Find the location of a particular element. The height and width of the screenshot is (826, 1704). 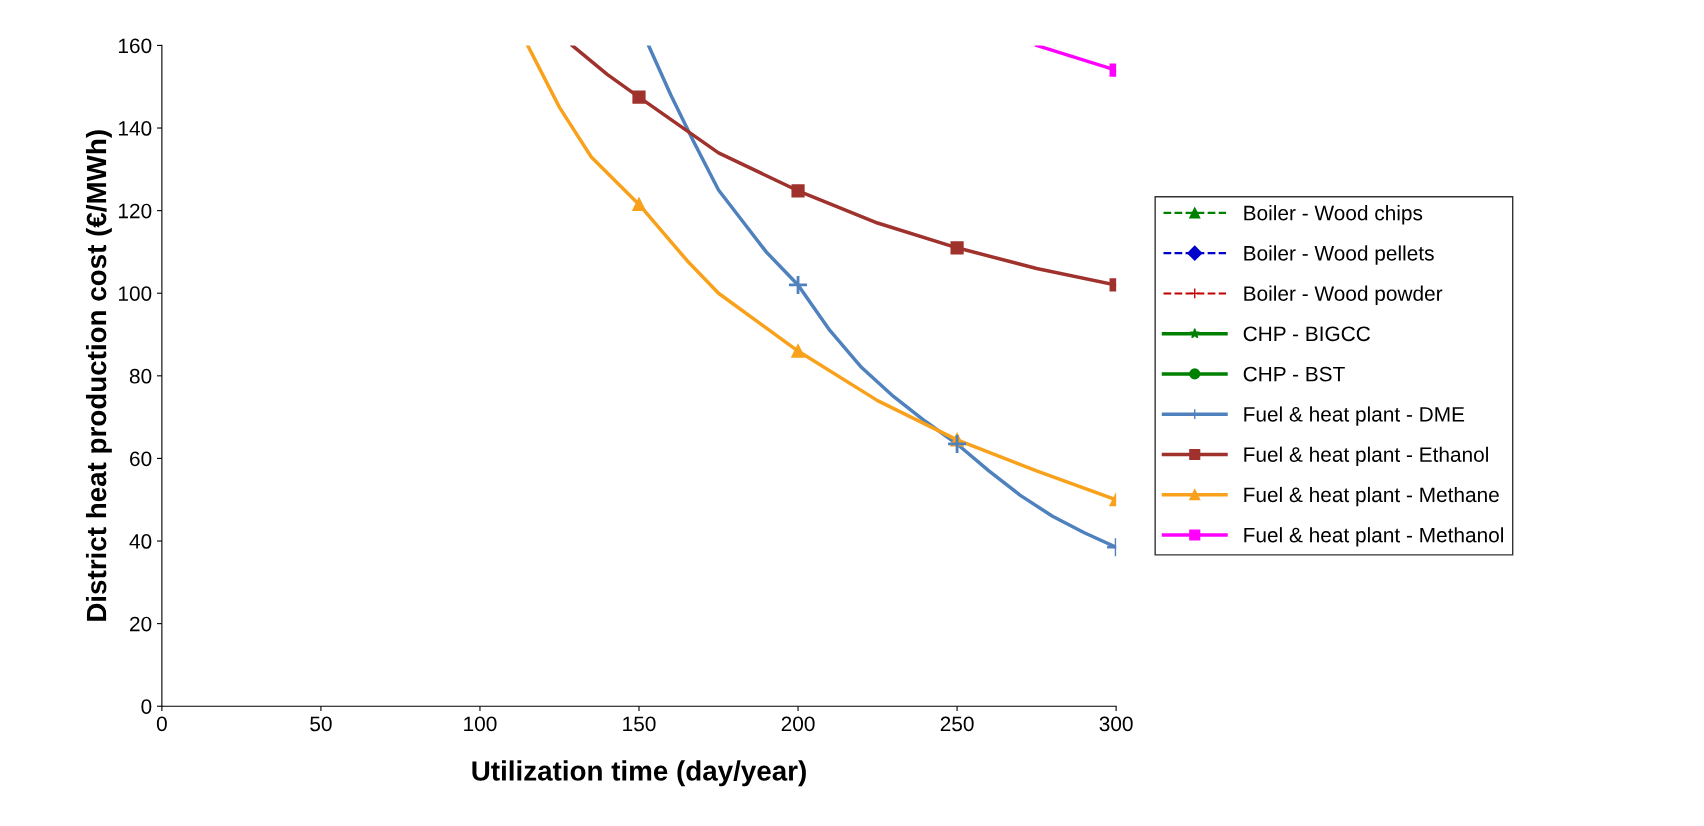

y-tick-label: 80 is located at coordinates (140, 376).